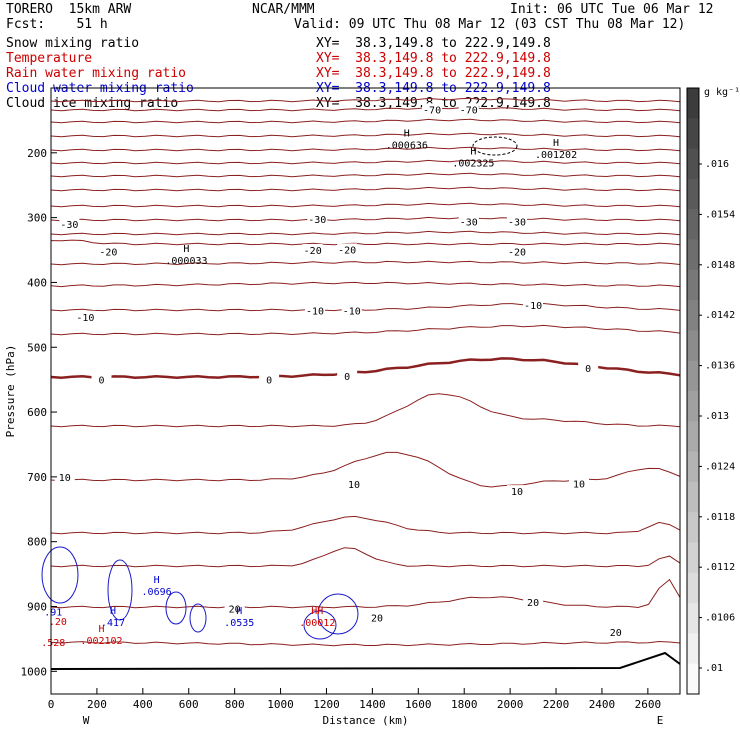  Describe the element at coordinates (315, 311) in the screenshot. I see `temperature-label: -10` at that location.